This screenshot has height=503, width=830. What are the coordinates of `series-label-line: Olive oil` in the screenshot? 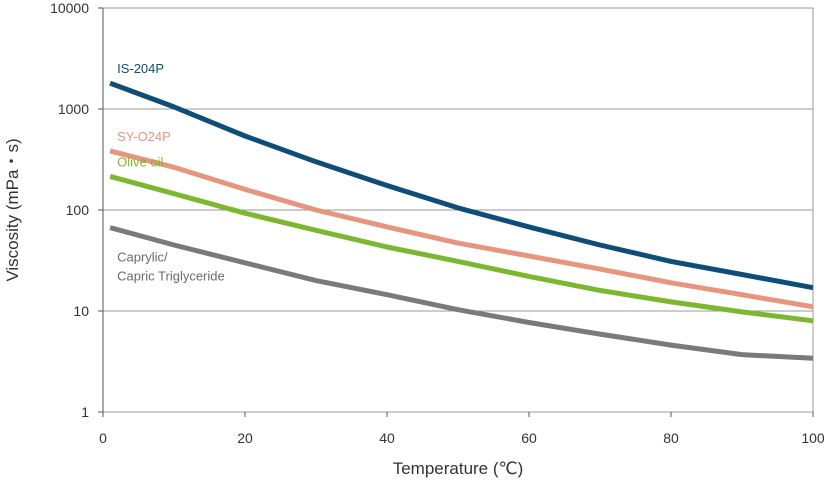 It's located at (140, 161).